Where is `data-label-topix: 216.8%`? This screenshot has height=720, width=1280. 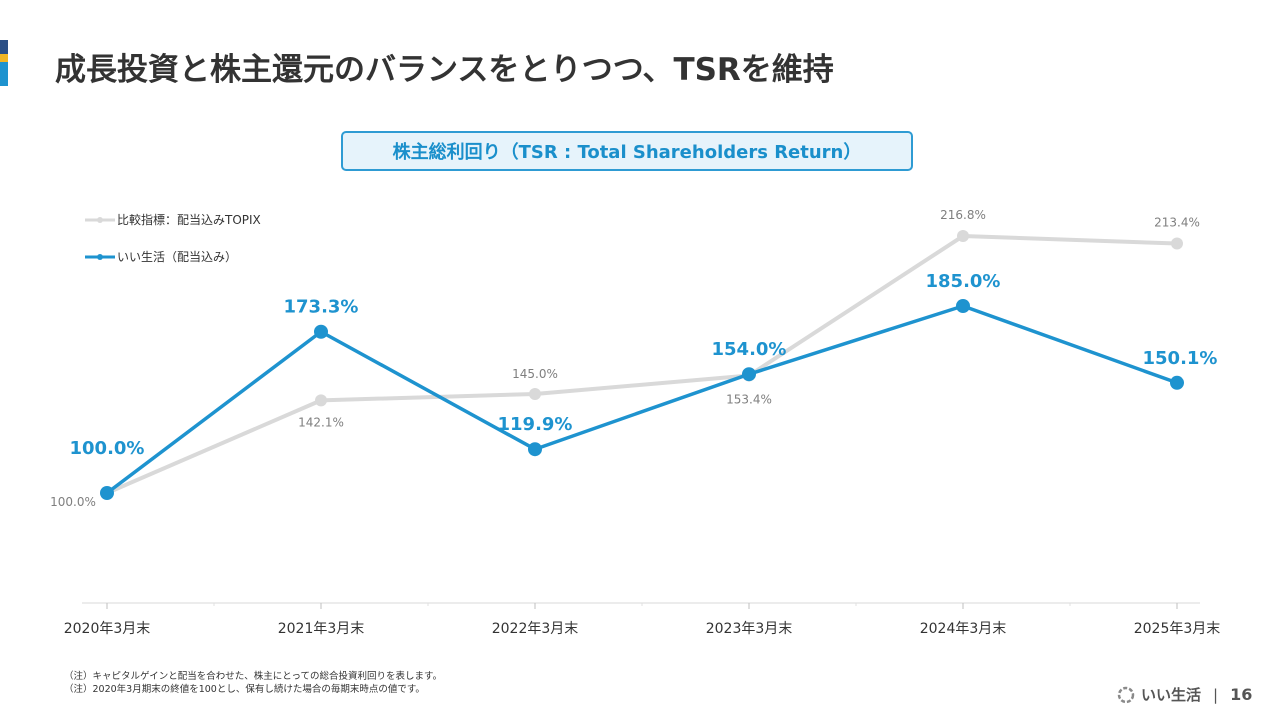
data-label-topix: 216.8% is located at coordinates (963, 215).